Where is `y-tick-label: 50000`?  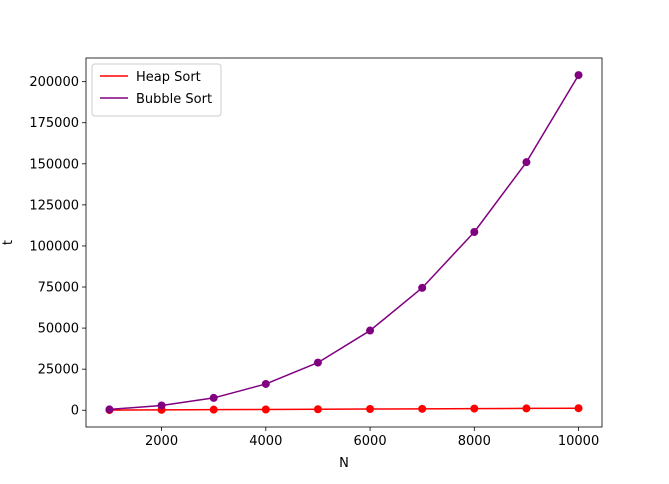 y-tick-label: 50000 is located at coordinates (58, 329).